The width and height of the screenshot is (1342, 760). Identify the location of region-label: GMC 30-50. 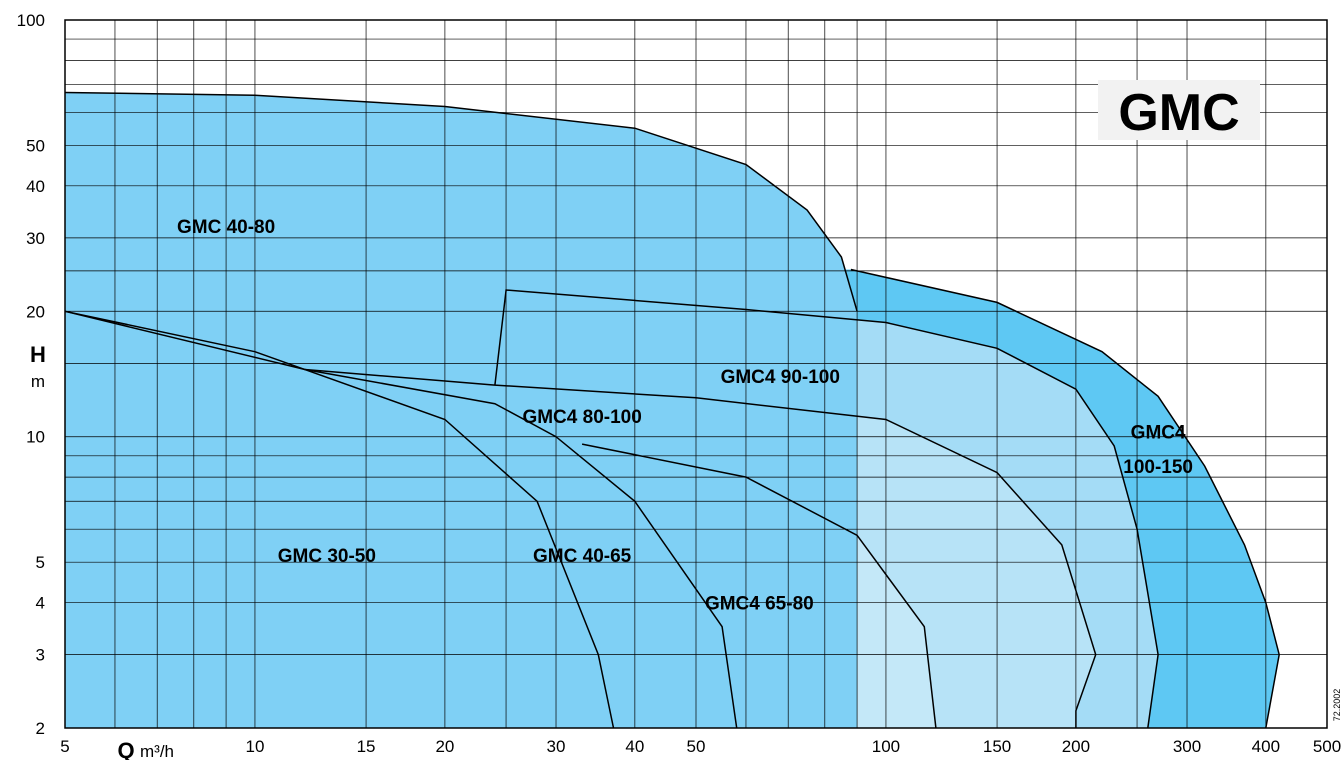
(327, 556).